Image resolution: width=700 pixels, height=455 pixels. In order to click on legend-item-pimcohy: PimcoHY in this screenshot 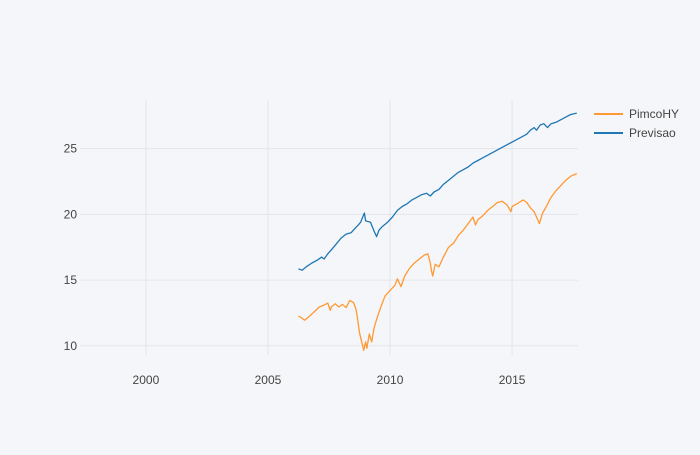, I will do `click(636, 114)`.